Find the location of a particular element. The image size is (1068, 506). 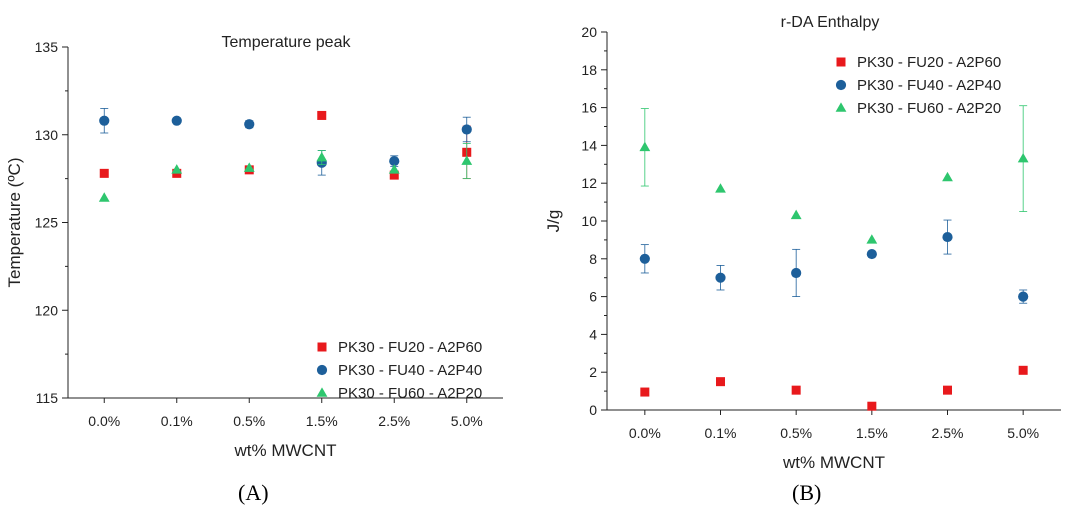

p1-x-tick-label: 0.1% is located at coordinates (721, 433).